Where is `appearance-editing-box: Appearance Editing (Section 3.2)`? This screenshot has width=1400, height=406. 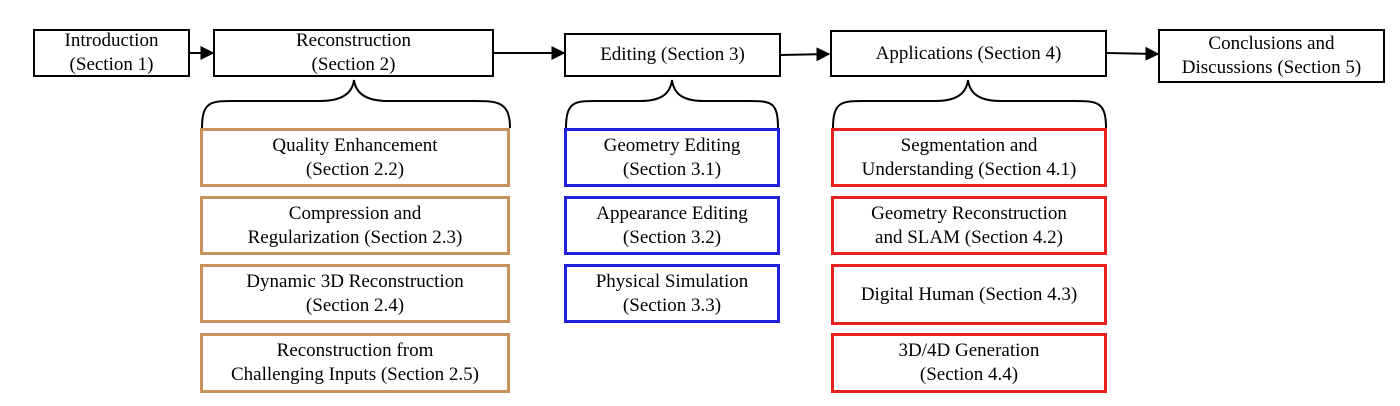 appearance-editing-box: Appearance Editing (Section 3.2) is located at coordinates (672, 225).